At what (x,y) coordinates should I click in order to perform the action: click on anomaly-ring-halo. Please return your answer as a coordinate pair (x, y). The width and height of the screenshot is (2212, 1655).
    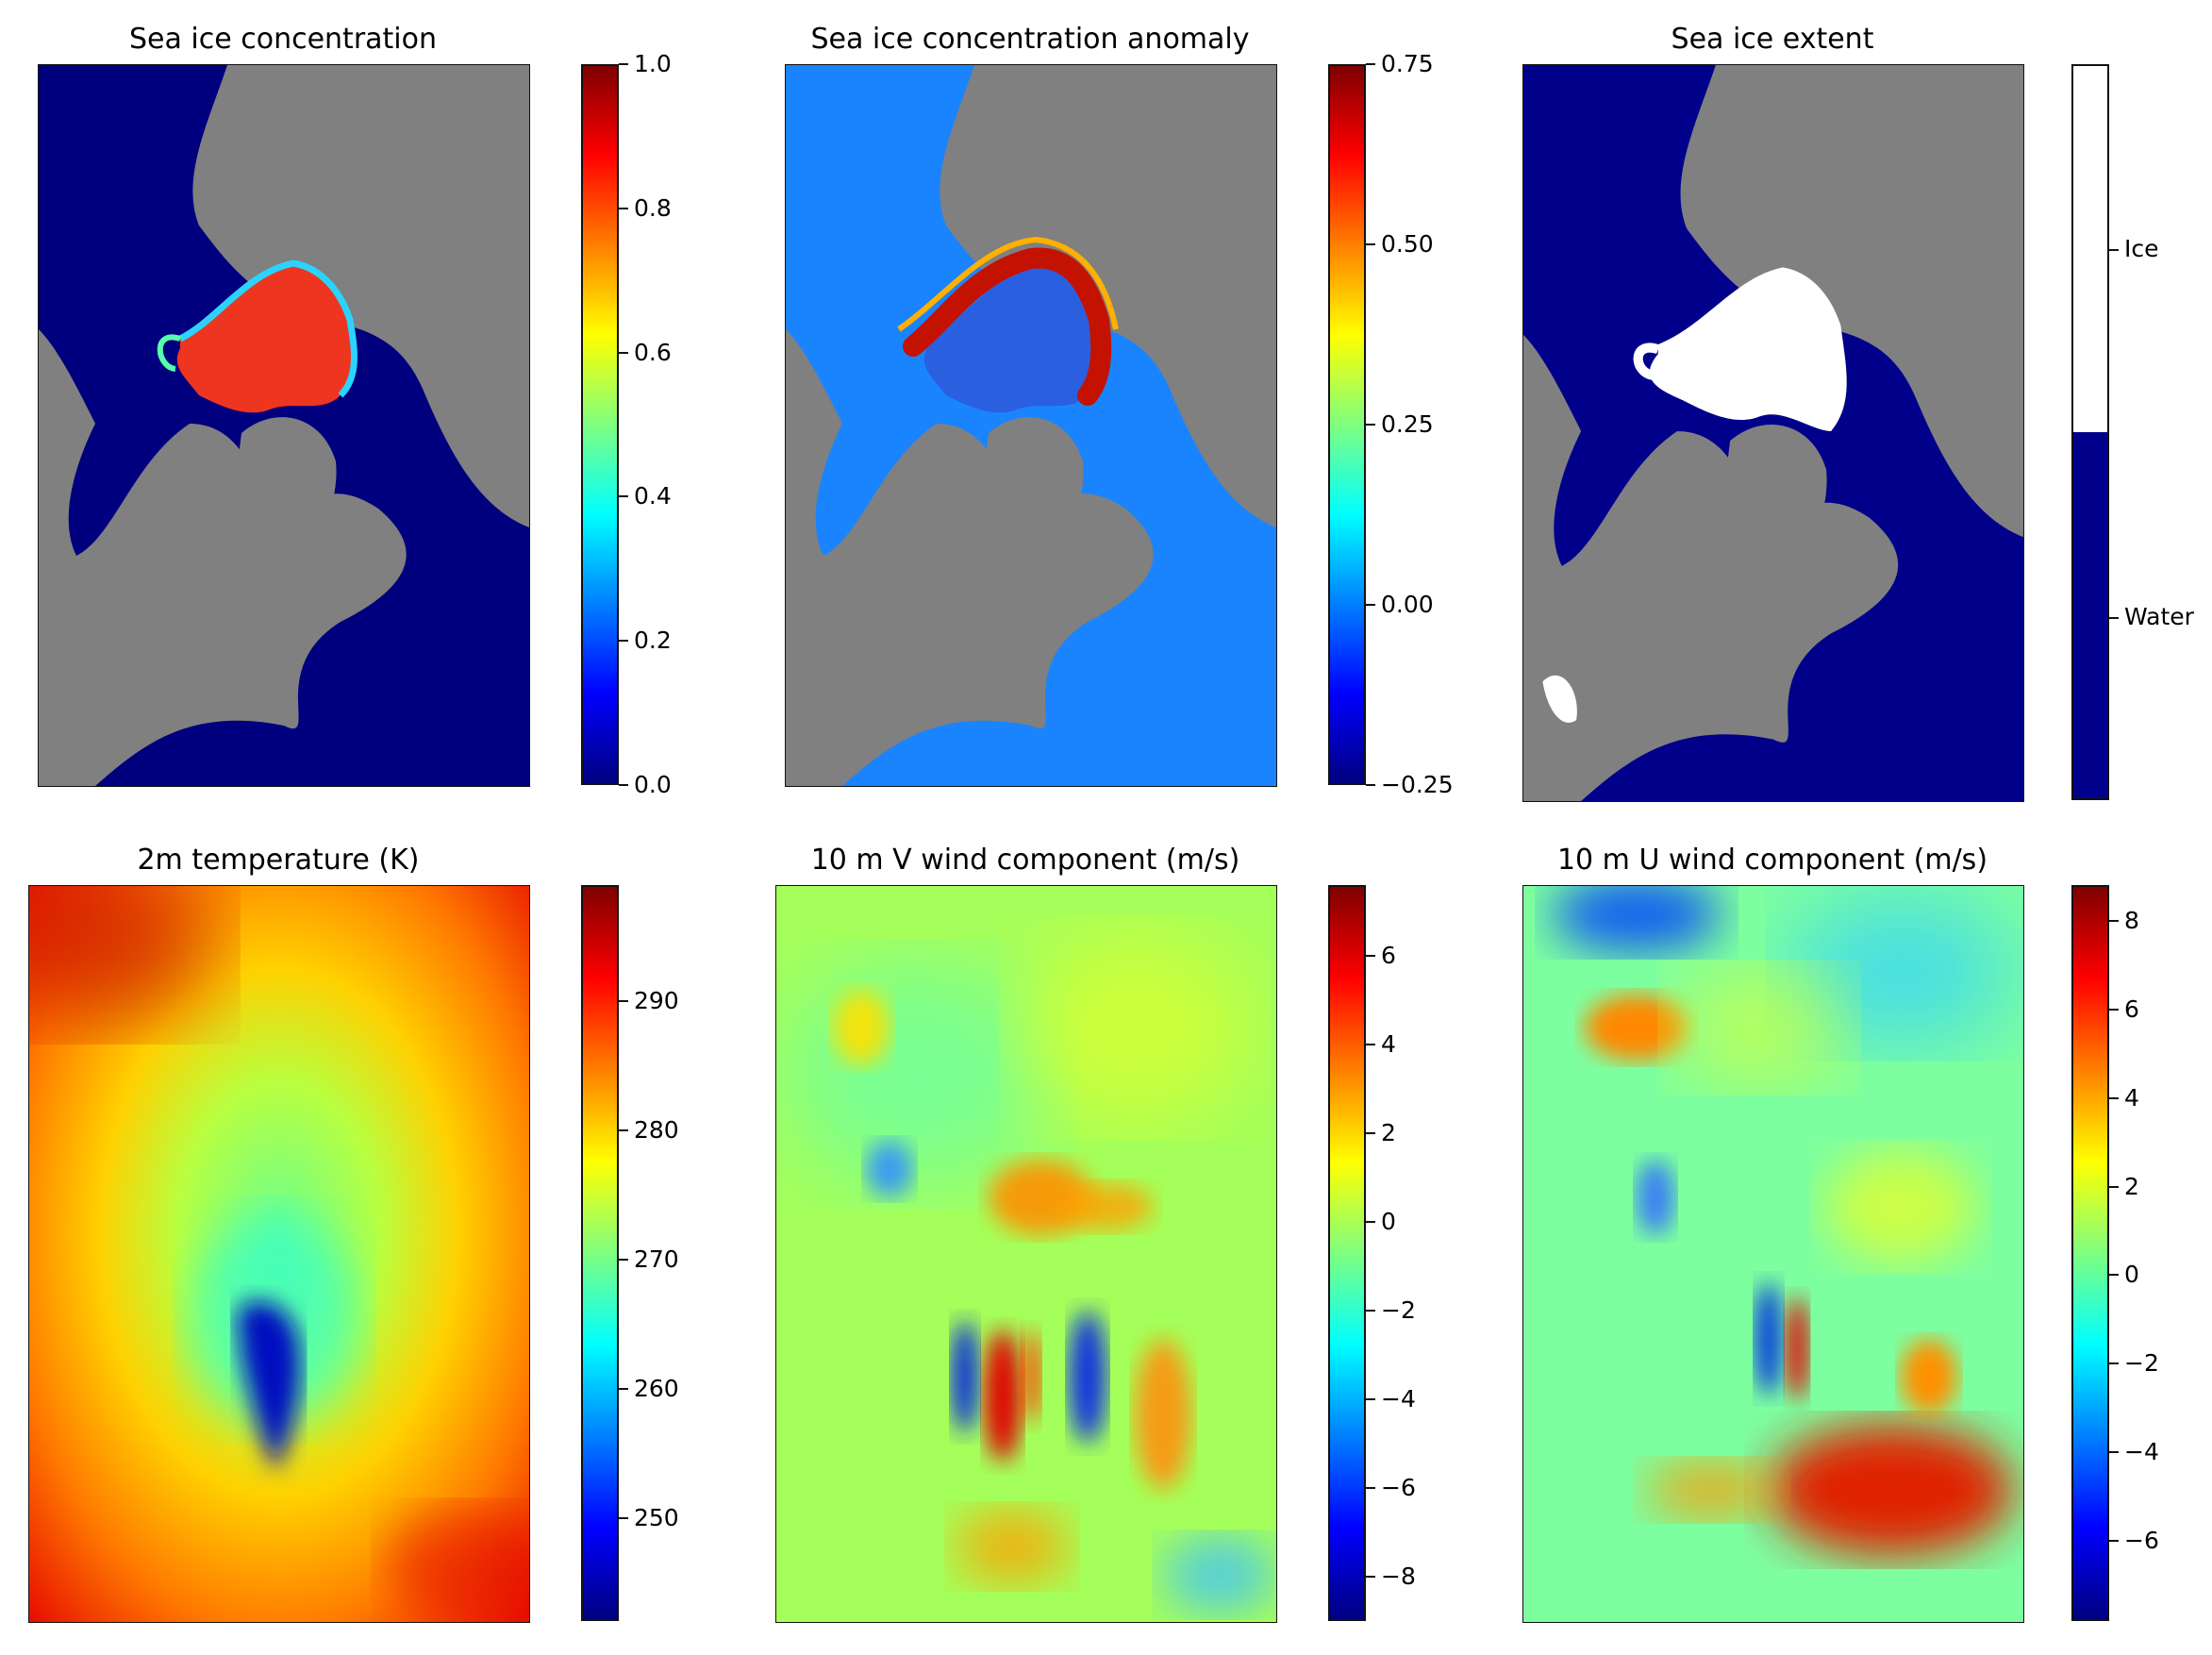
    Looking at the image, I should click on (1008, 284).